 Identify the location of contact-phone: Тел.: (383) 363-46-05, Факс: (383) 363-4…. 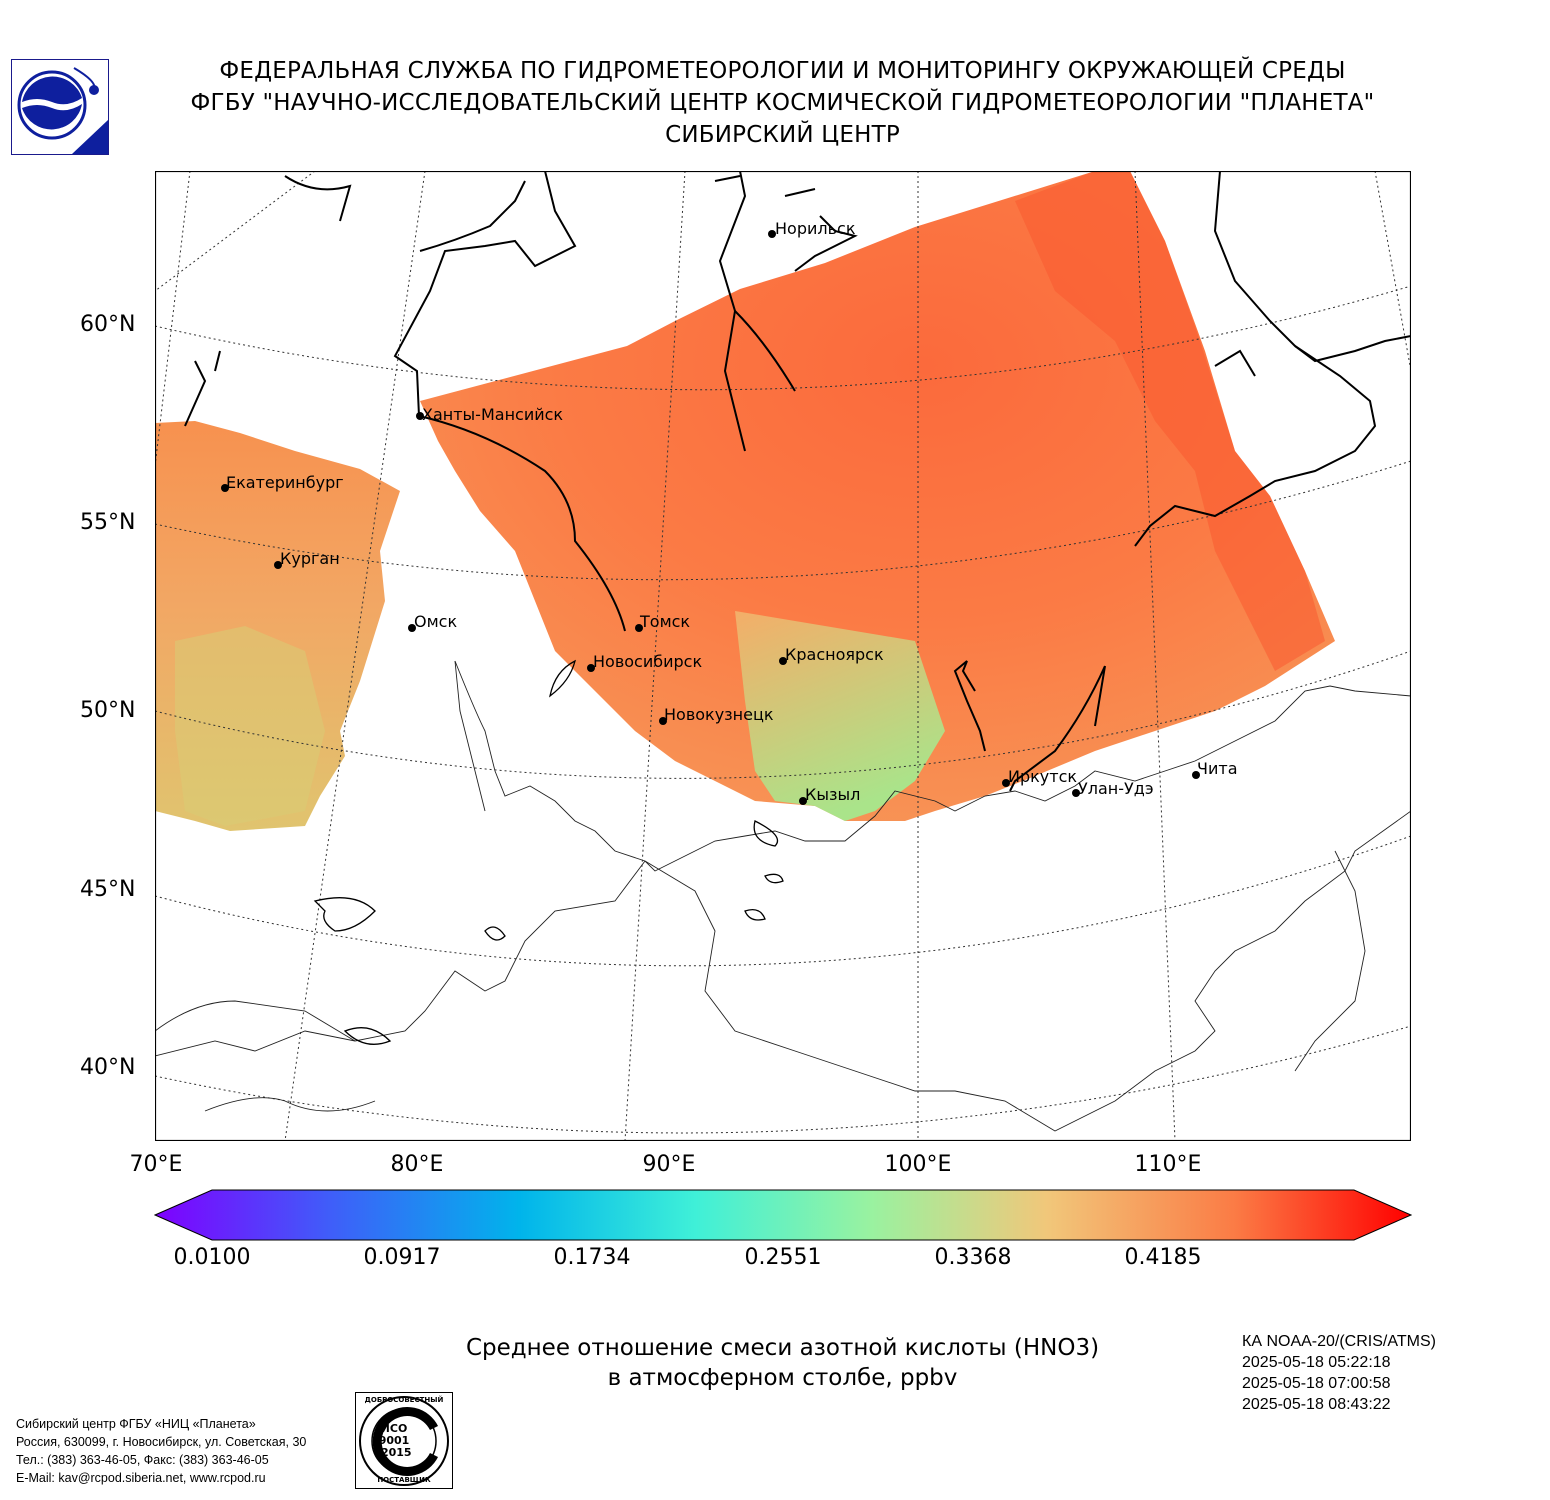
(142, 1460).